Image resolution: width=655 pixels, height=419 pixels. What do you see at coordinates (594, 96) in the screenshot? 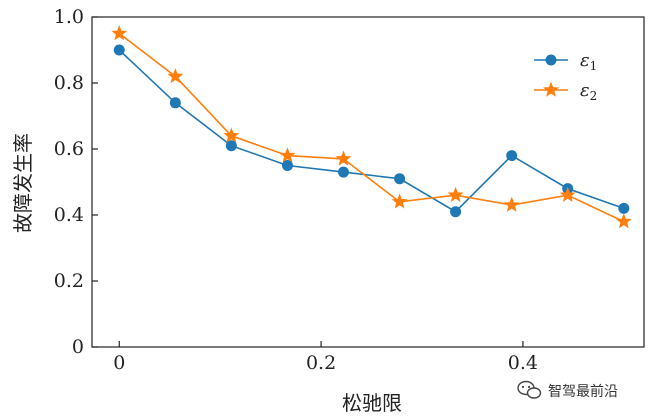
I see `legend-label-subscript: 2` at bounding box center [594, 96].